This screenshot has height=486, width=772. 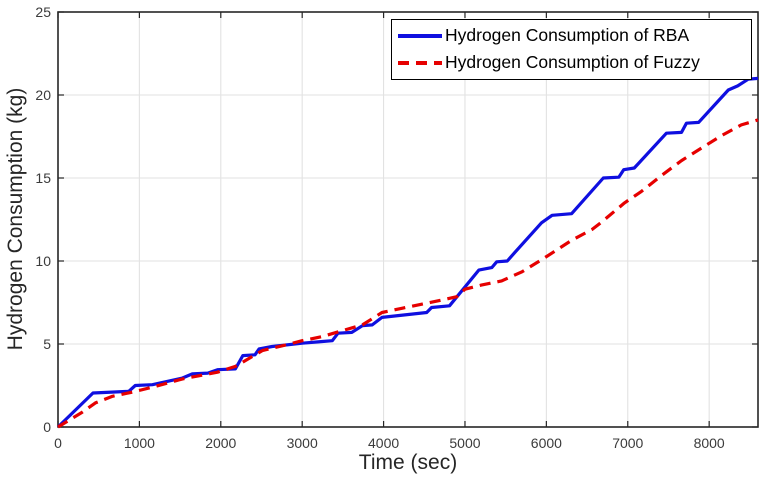 I want to click on x-tick-label: 2000, so click(x=220, y=443).